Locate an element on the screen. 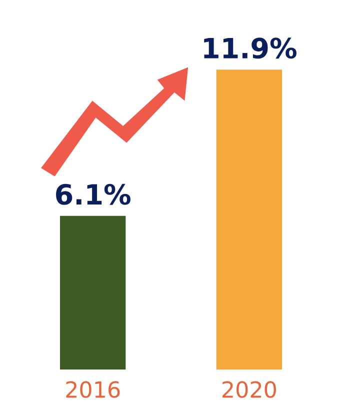  data-label: 6.1% is located at coordinates (93, 194).